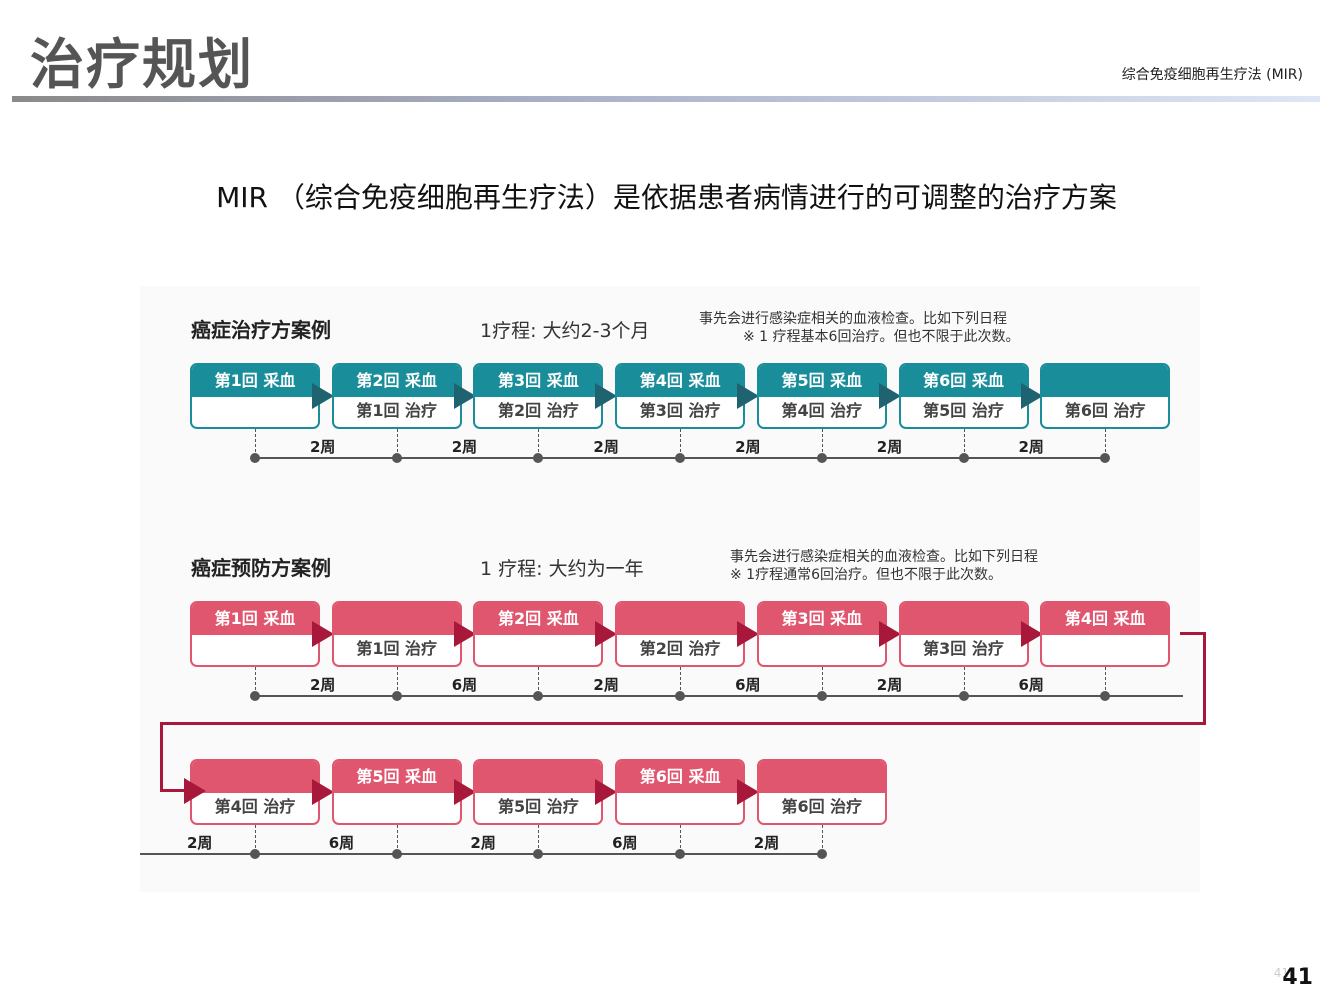 The image size is (1333, 1000). What do you see at coordinates (161, 757) in the screenshot?
I see `row-connector-left-vertical` at bounding box center [161, 757].